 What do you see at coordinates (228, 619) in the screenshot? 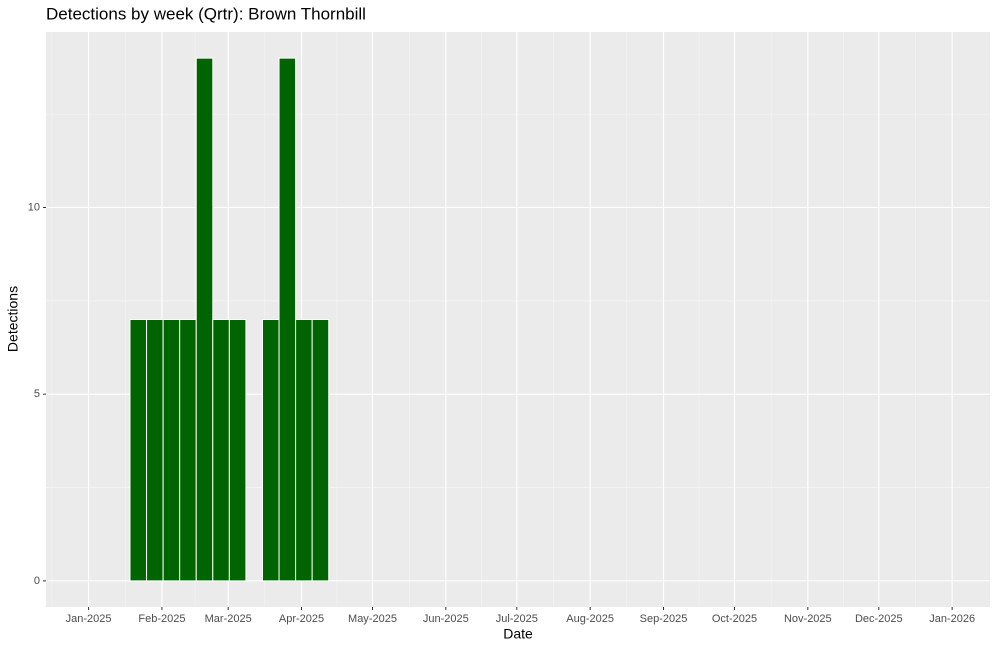
I see `x-tick-label: Mar-2025` at bounding box center [228, 619].